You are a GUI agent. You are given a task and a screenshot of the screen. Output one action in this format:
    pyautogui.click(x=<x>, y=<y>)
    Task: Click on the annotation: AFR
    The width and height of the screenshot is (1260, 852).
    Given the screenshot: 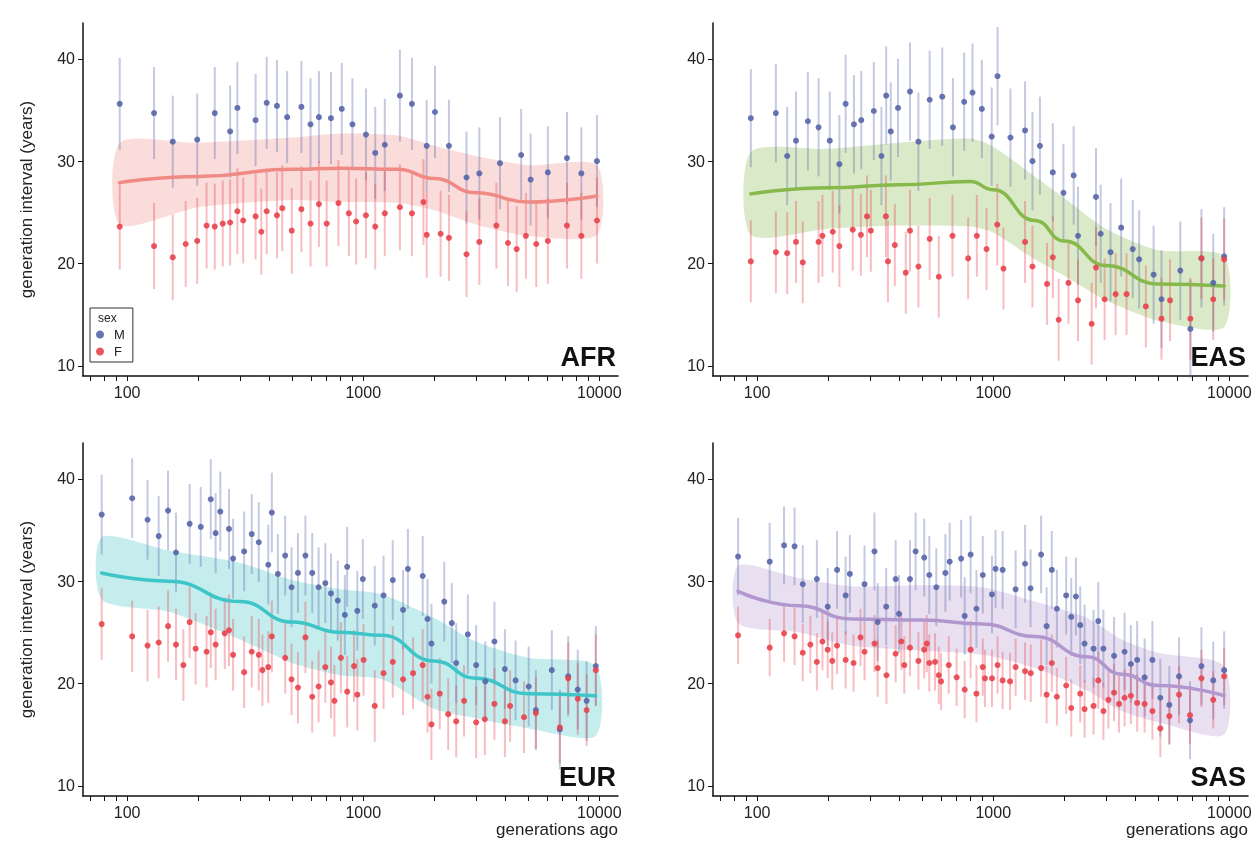 What is the action you would take?
    pyautogui.click(x=588, y=356)
    